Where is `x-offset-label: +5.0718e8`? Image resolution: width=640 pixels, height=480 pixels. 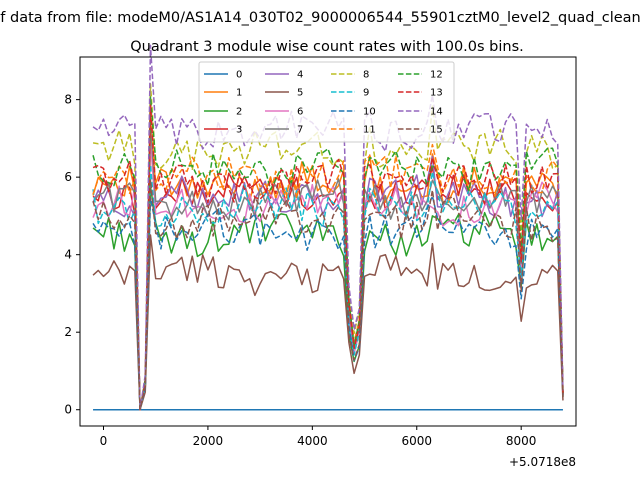 x-offset-label: +5.0718e8 is located at coordinates (542, 462).